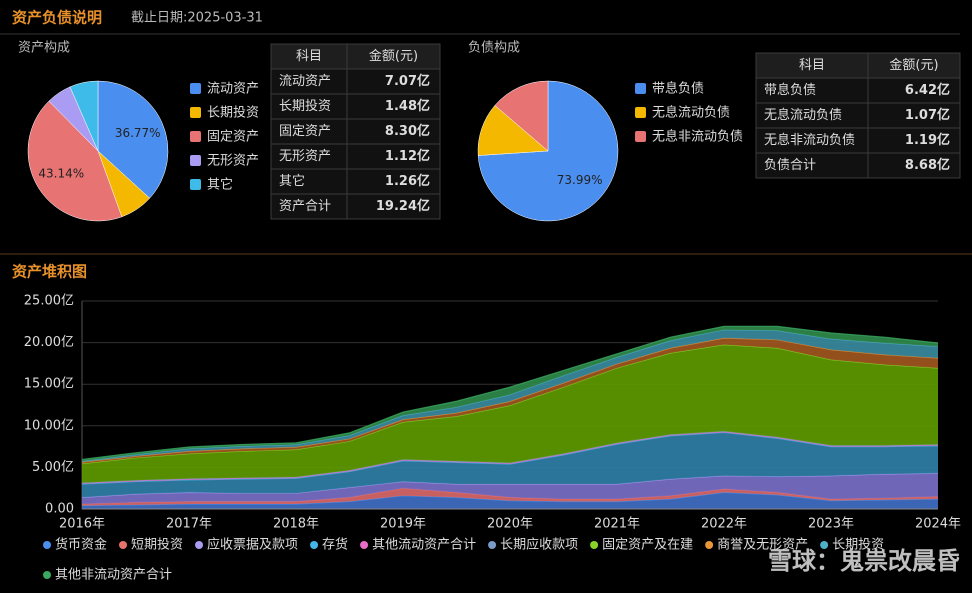 The image size is (972, 593). Describe the element at coordinates (938, 524) in the screenshot. I see `x-tick-label: 2024年` at that location.